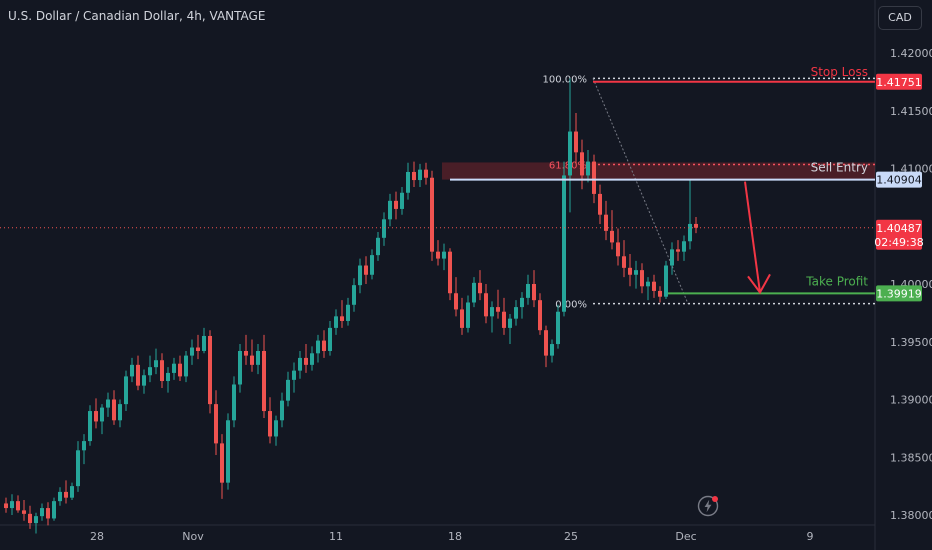 Image resolution: width=932 pixels, height=550 pixels. Describe the element at coordinates (810, 536) in the screenshot. I see `x-tick-label: 9` at that location.